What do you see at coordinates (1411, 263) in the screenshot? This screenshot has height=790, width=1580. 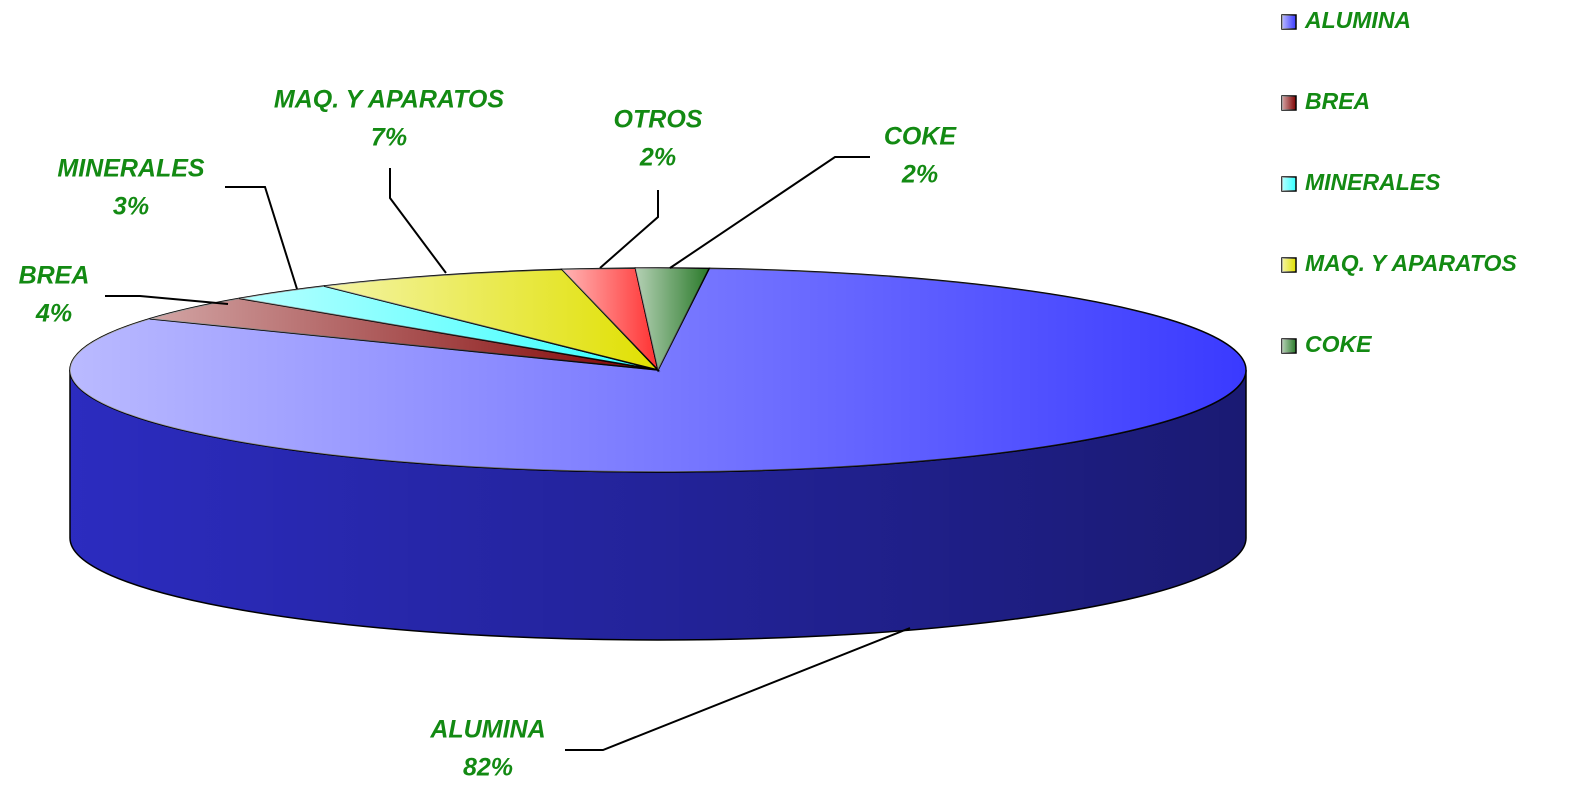 I see `legend-label: MAQ. Y APARATOS` at bounding box center [1411, 263].